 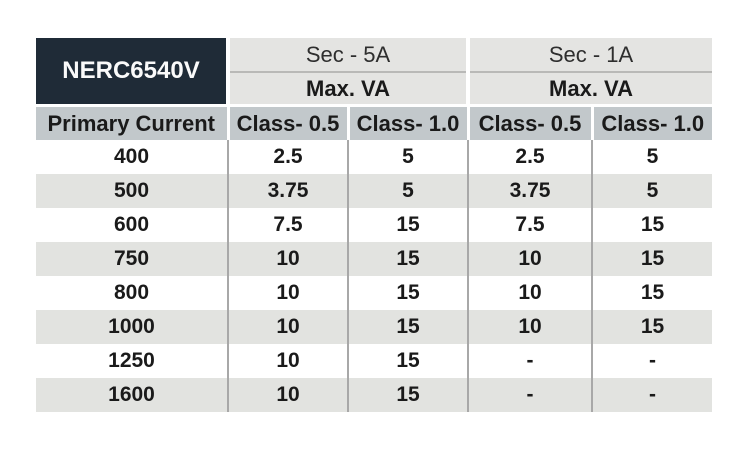 I want to click on class-10-header-5a: Class- 1.0, so click(x=407, y=122).